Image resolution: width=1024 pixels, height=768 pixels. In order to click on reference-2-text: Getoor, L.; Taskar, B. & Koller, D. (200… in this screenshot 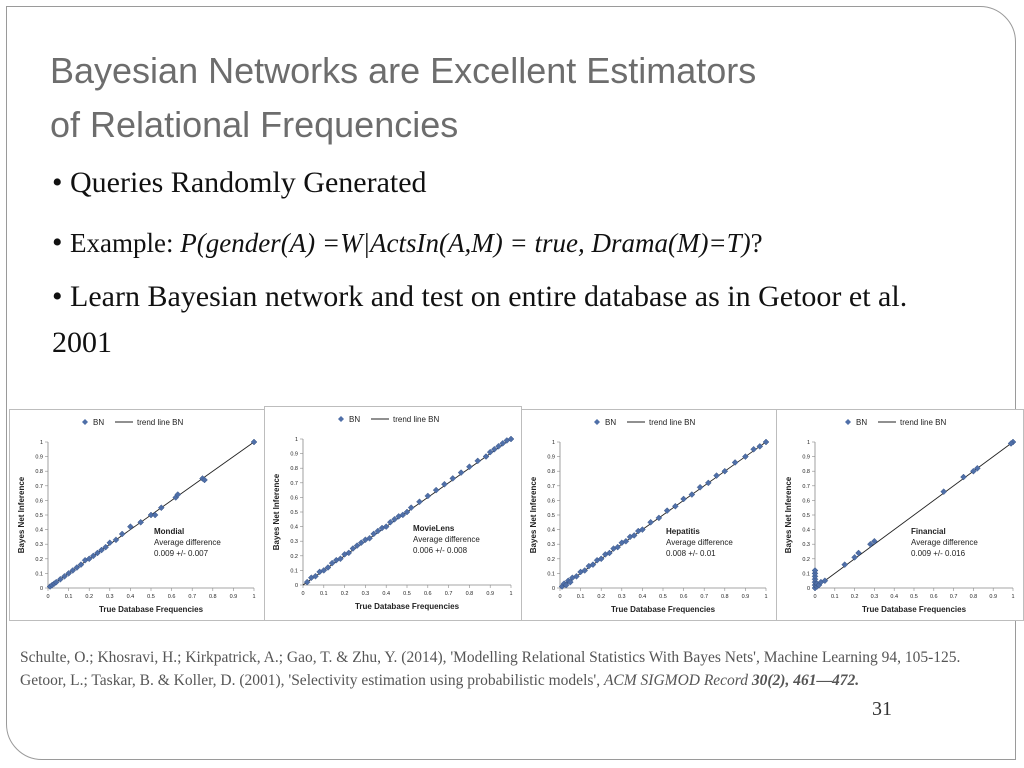, I will do `click(312, 680)`.